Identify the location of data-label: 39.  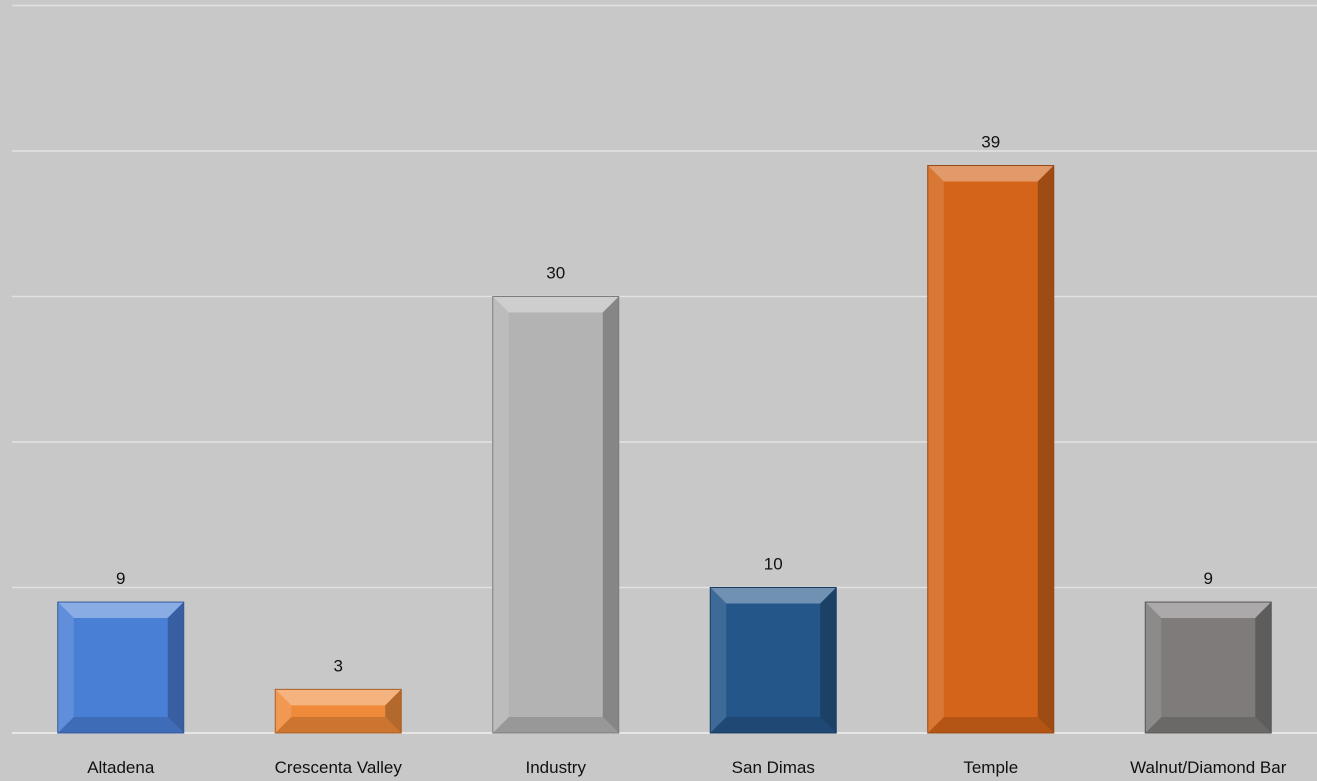
(990, 142).